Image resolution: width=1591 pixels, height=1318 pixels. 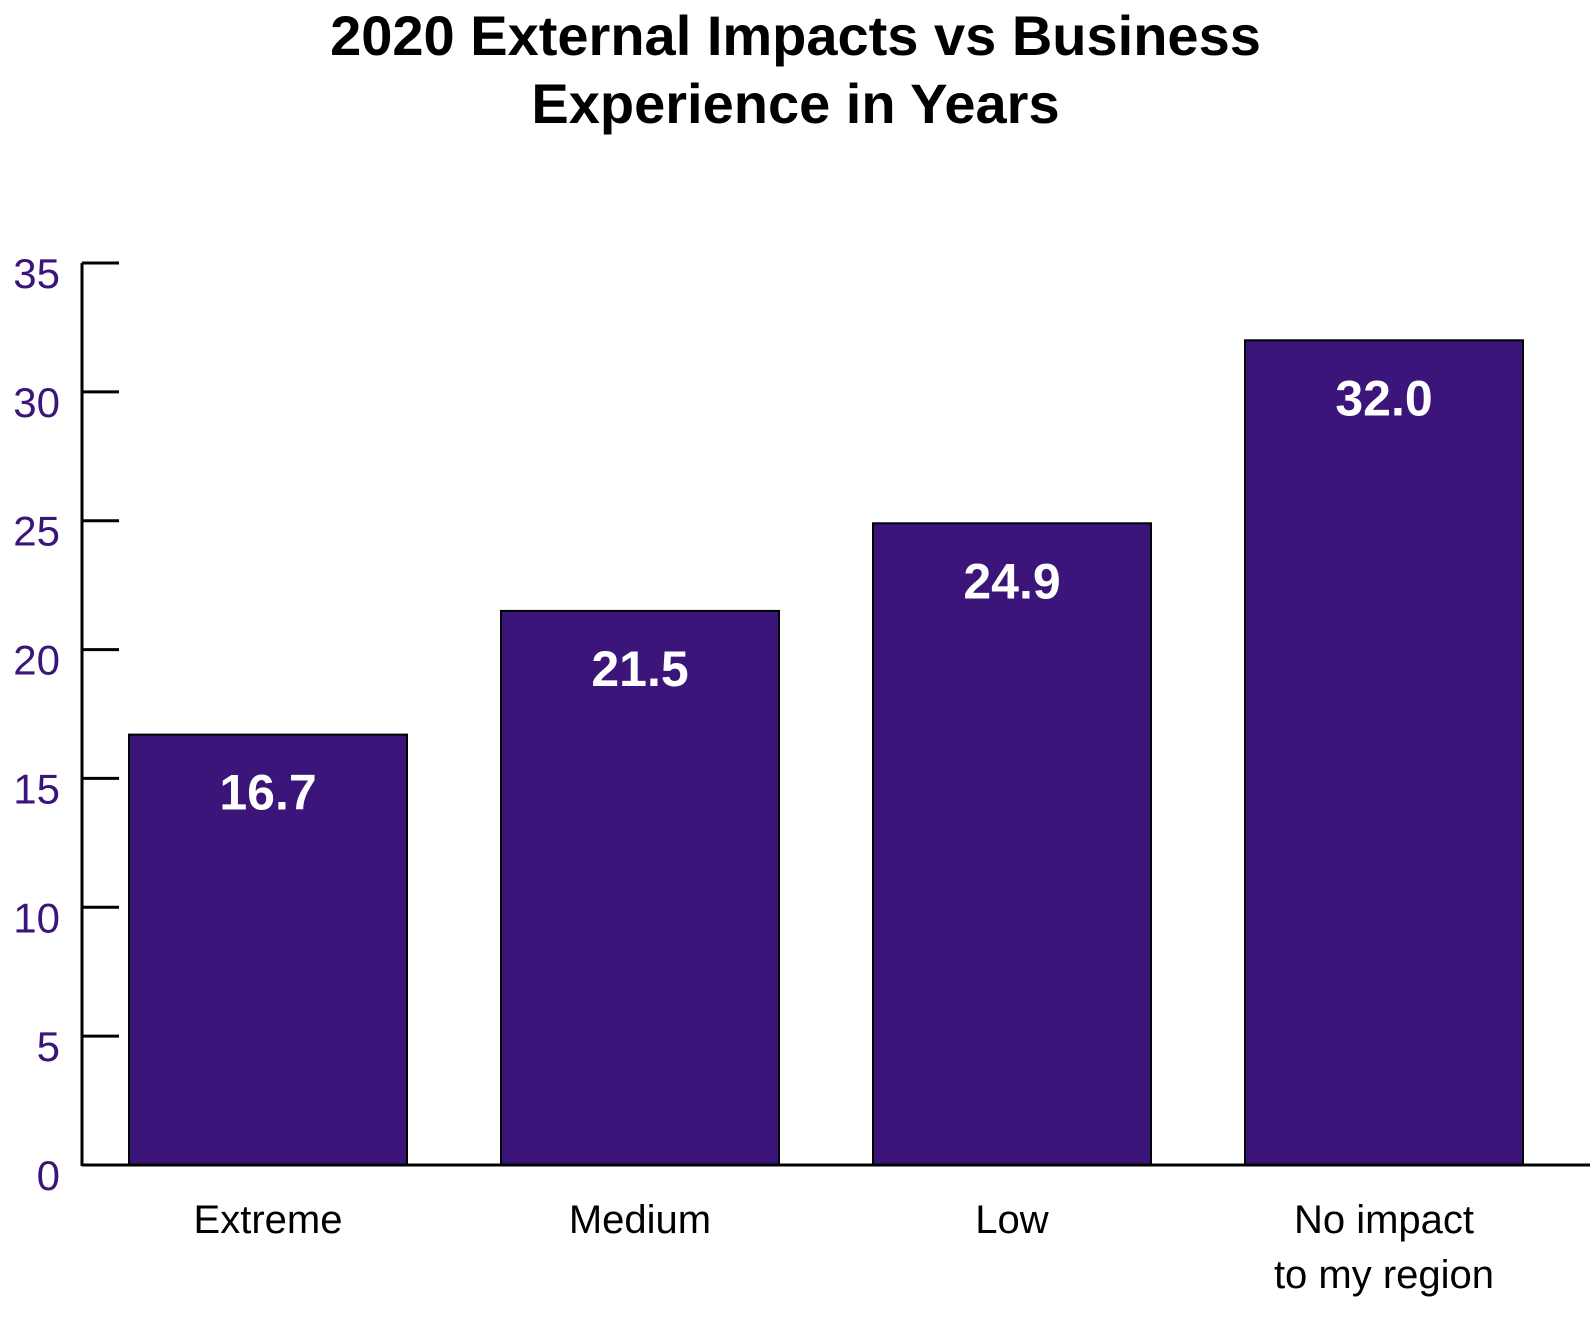 I want to click on y-tick-label-2: 10, so click(x=36, y=917).